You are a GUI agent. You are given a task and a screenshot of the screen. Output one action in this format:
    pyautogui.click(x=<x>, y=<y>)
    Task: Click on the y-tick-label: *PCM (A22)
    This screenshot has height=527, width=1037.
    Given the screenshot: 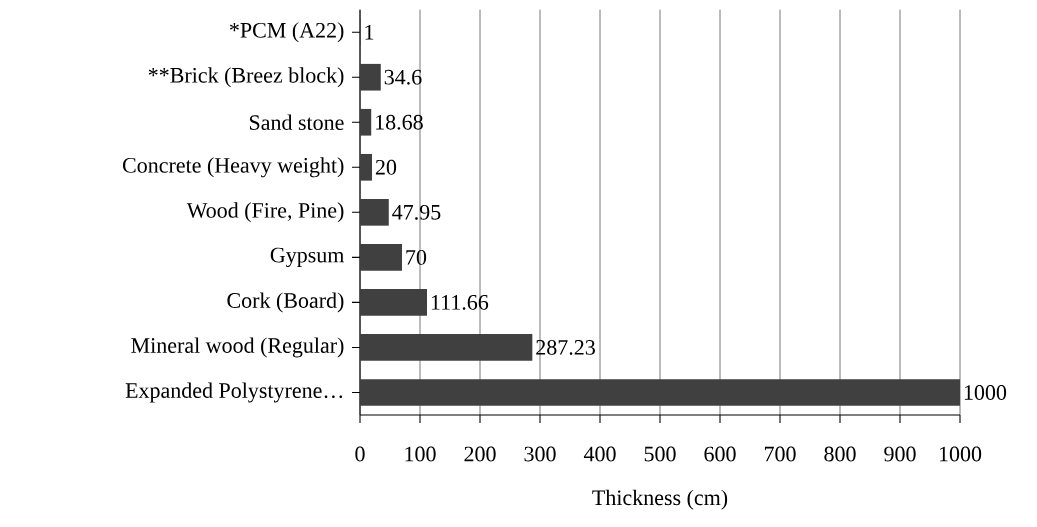 What is the action you would take?
    pyautogui.click(x=286, y=32)
    